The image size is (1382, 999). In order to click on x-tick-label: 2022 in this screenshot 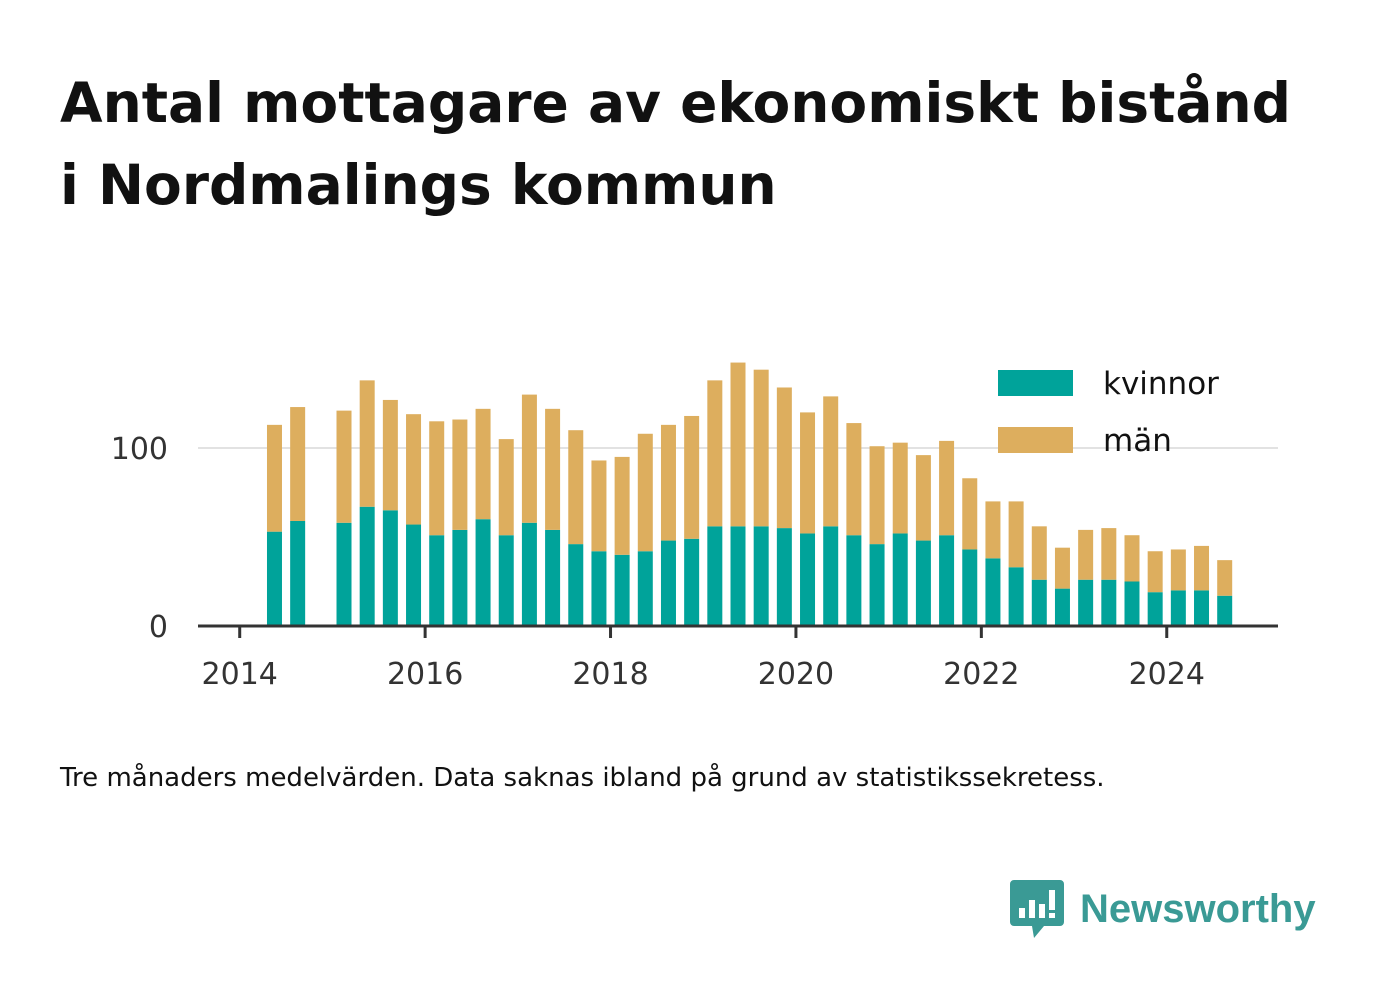, I will do `click(981, 674)`.